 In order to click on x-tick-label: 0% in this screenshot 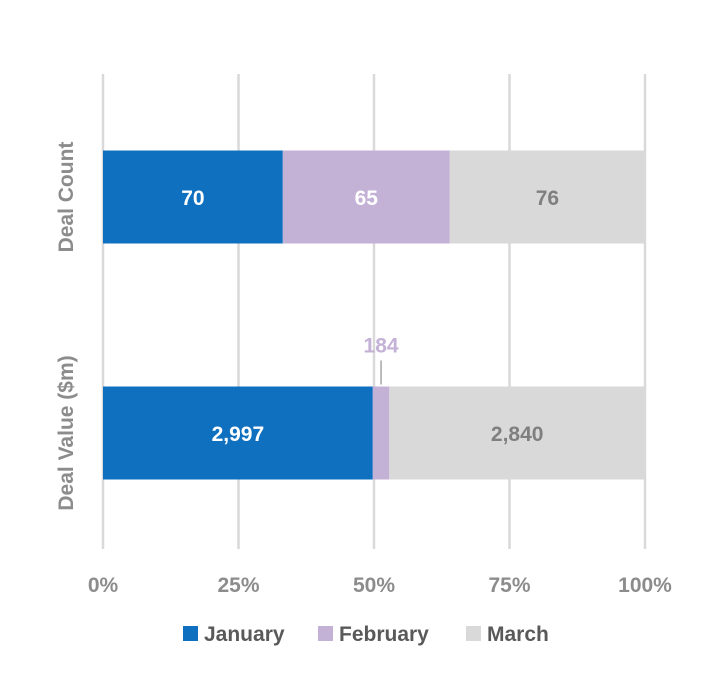, I will do `click(103, 585)`.